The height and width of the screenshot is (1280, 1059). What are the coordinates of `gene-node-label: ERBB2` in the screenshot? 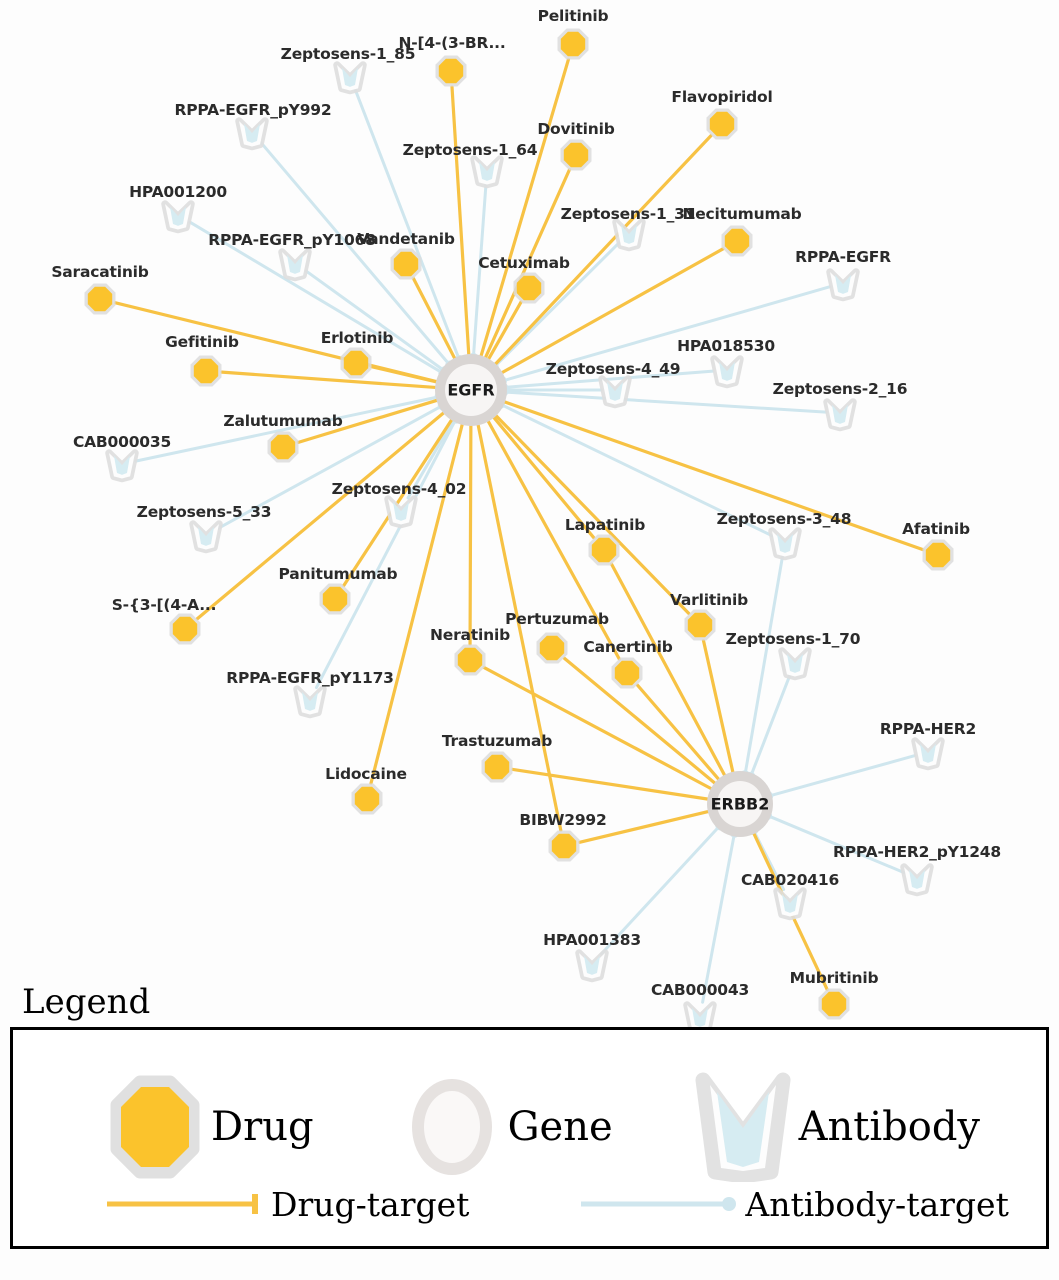 It's located at (740, 804).